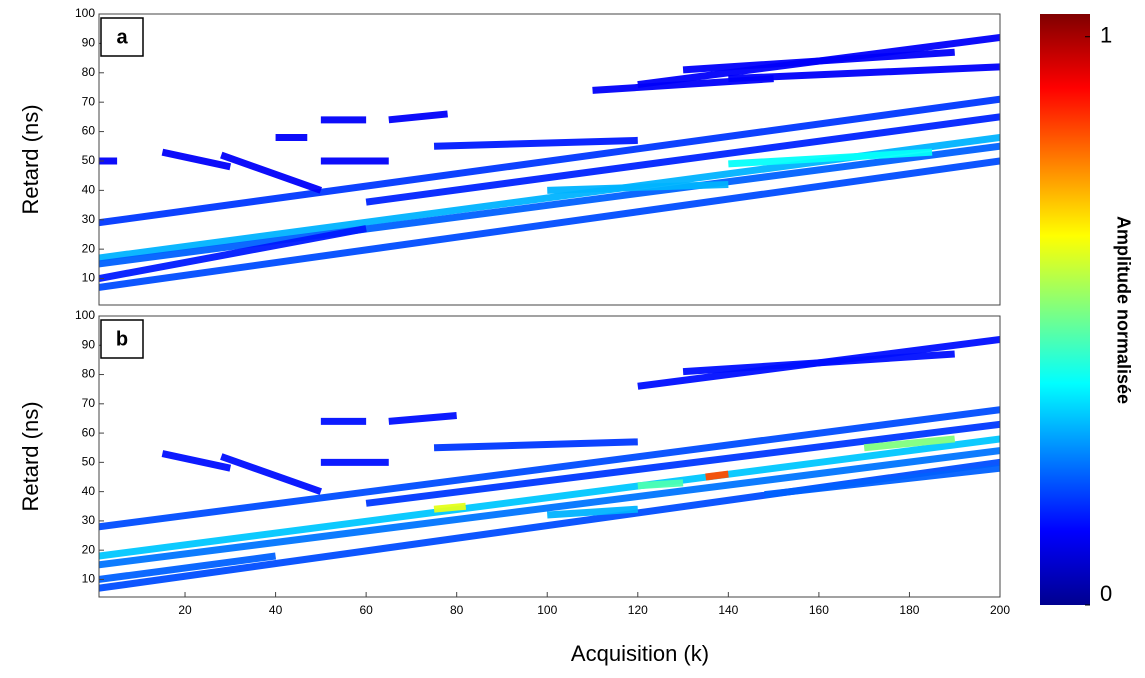 The height and width of the screenshot is (678, 1145). What do you see at coordinates (1123, 310) in the screenshot?
I see `colorbar-label: Amplitude normalisée` at bounding box center [1123, 310].